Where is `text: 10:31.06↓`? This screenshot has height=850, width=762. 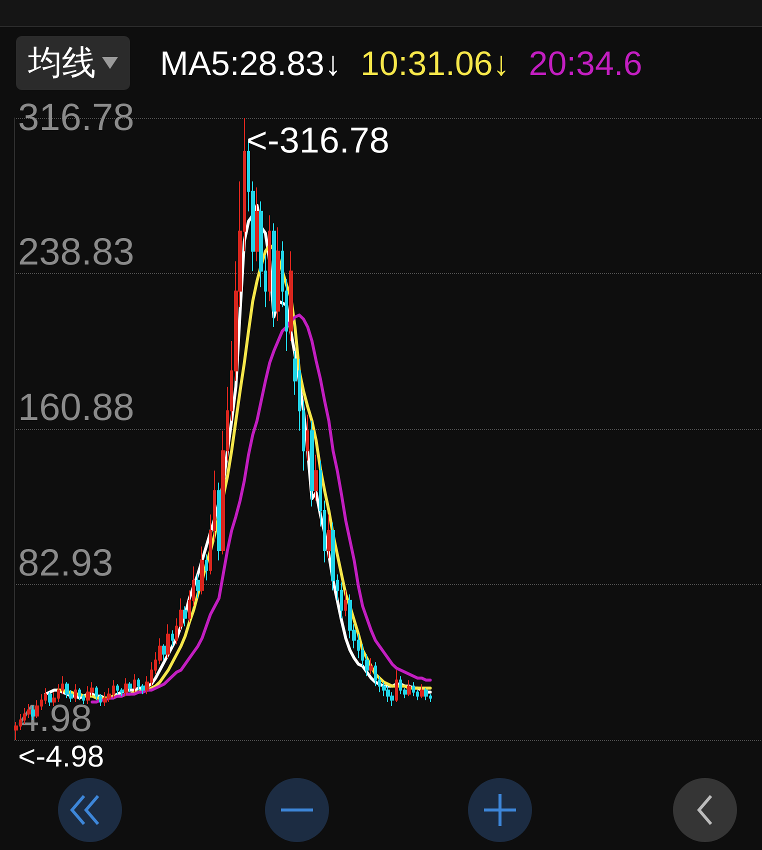 text: 10:31.06↓ is located at coordinates (435, 64).